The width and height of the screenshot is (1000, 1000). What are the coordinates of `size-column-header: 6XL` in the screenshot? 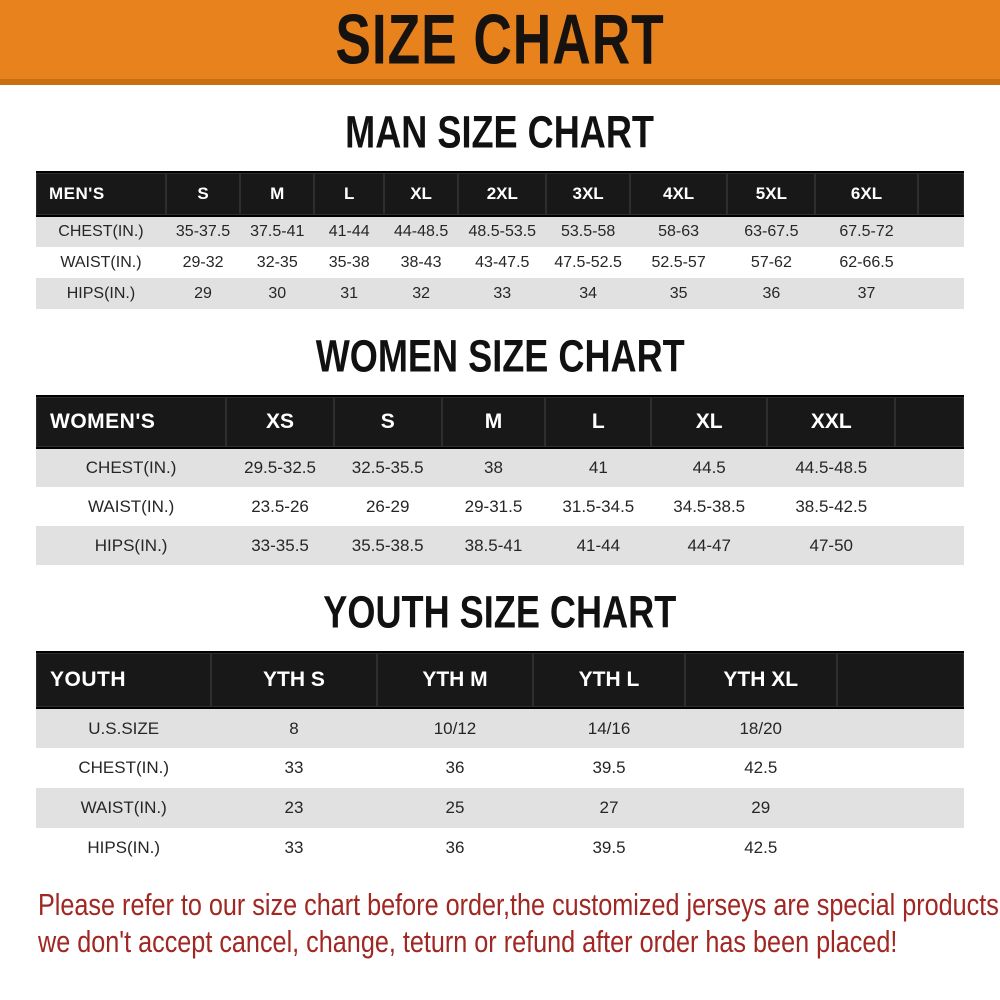 It's located at (866, 194).